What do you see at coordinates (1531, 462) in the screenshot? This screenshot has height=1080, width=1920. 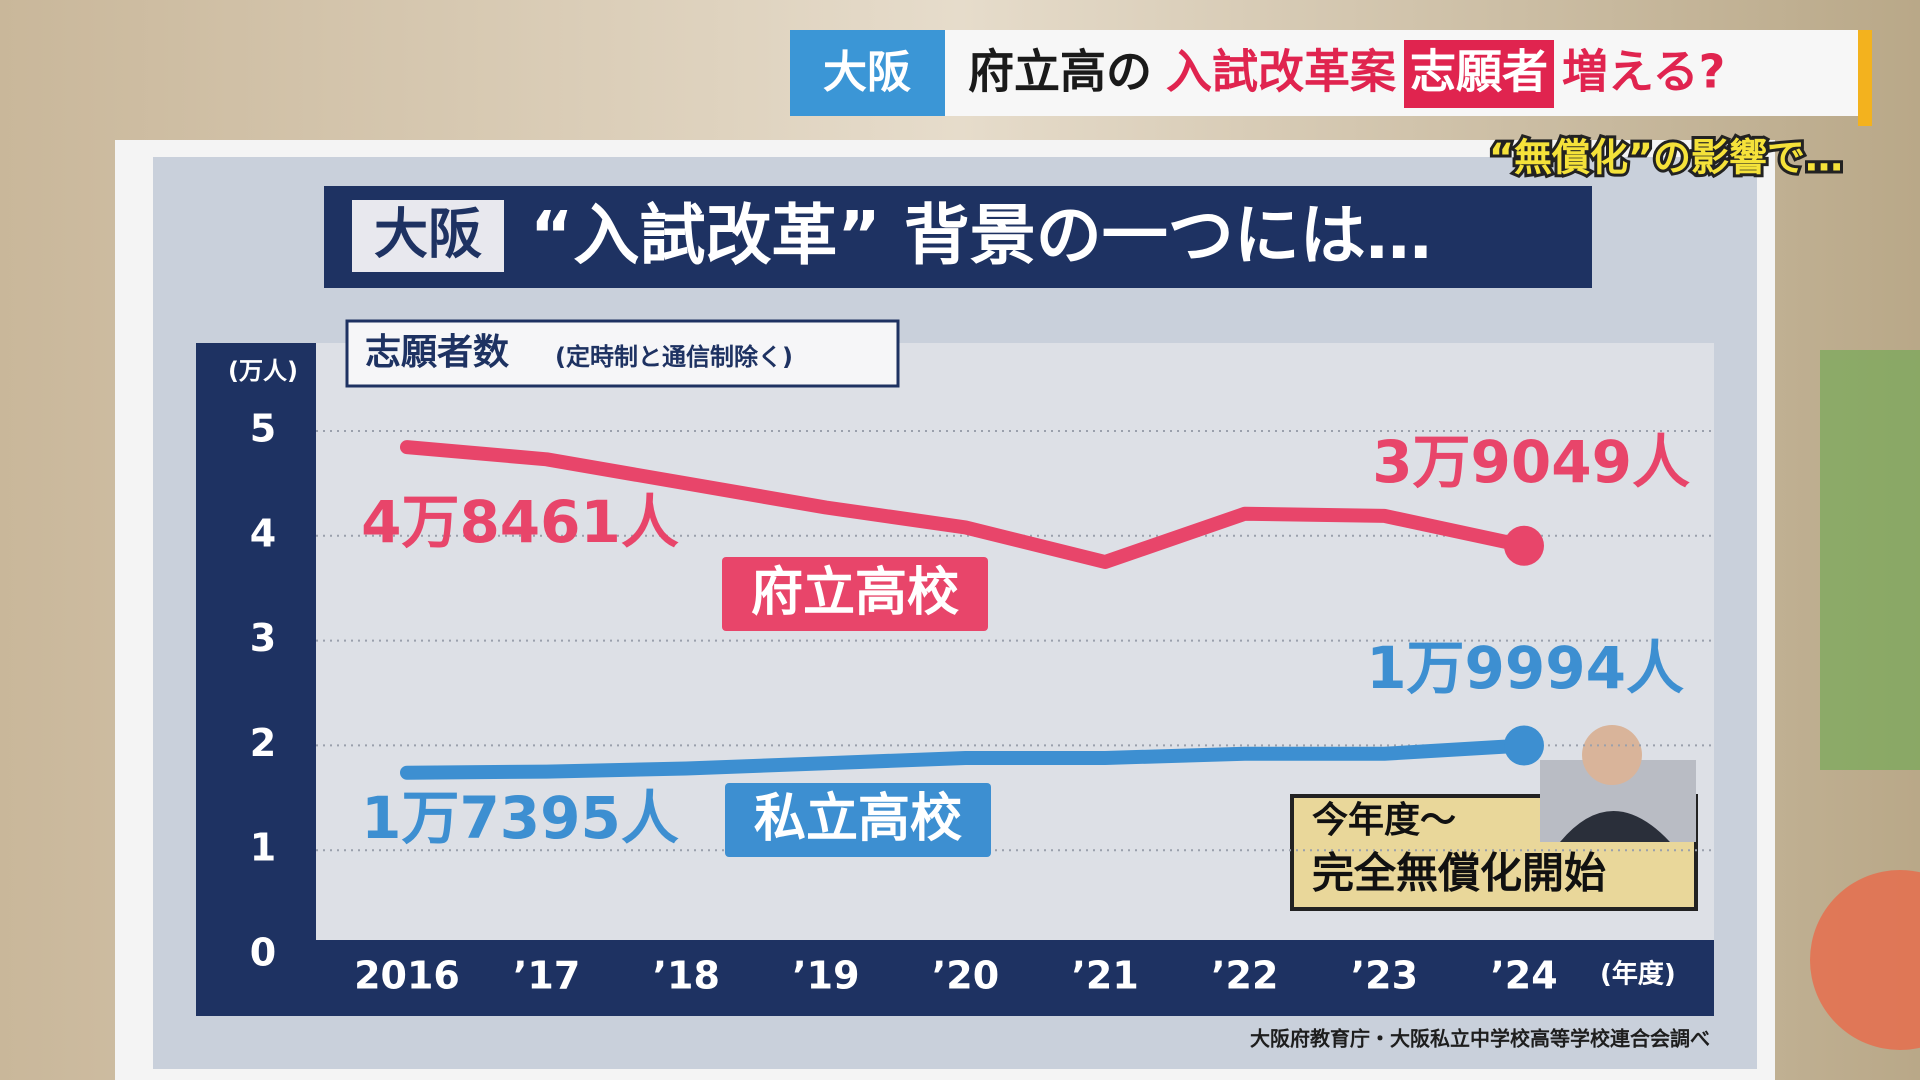 I see `data-label: 3万9049人` at bounding box center [1531, 462].